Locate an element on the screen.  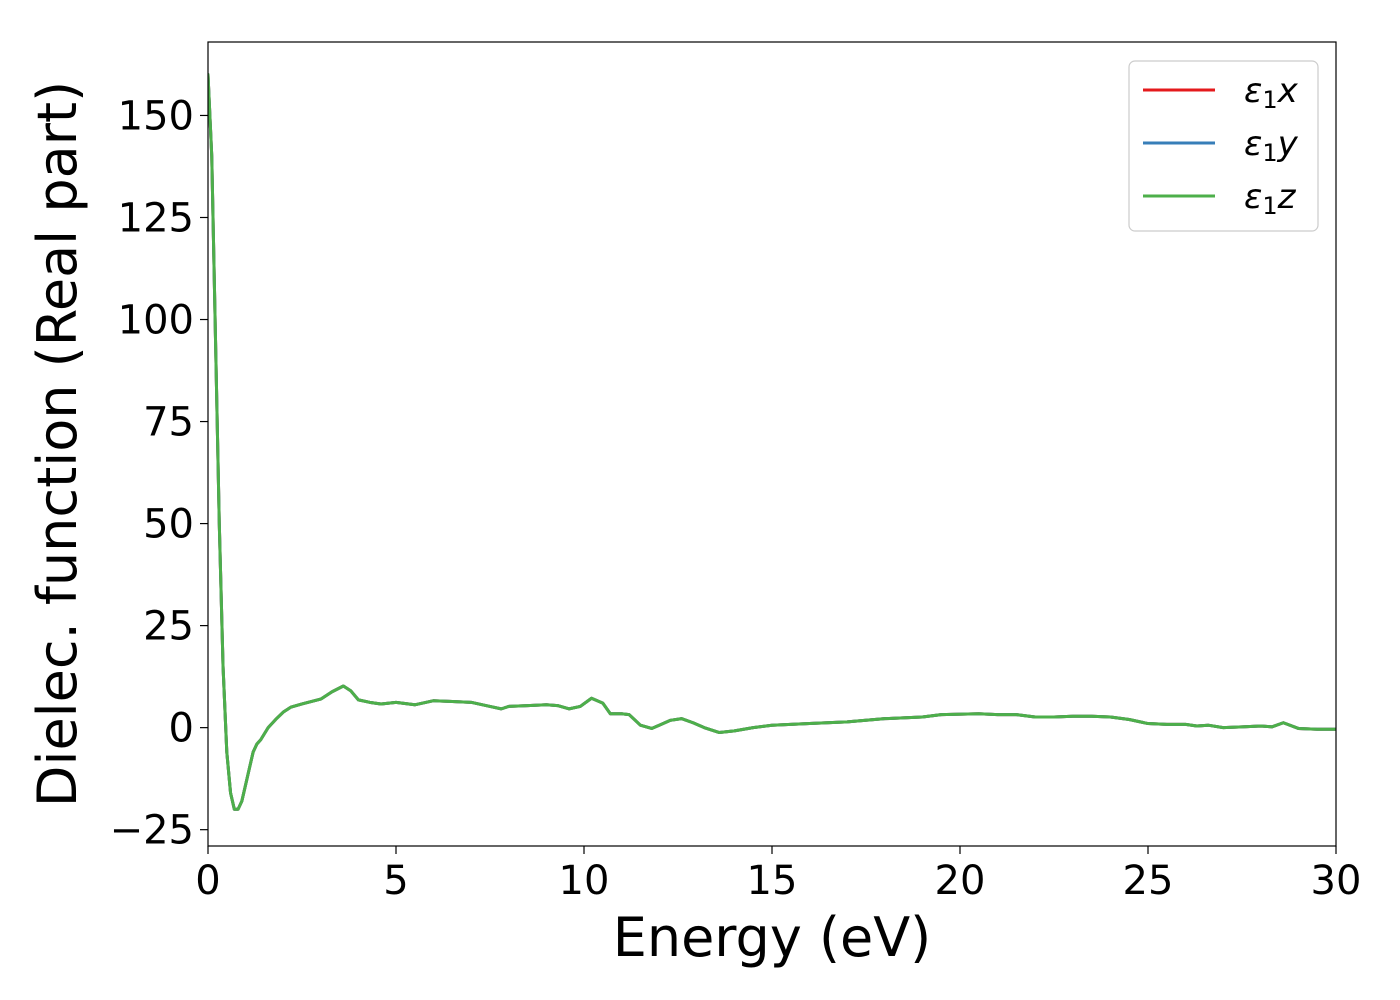
x-tick-label: 5 is located at coordinates (395, 881).